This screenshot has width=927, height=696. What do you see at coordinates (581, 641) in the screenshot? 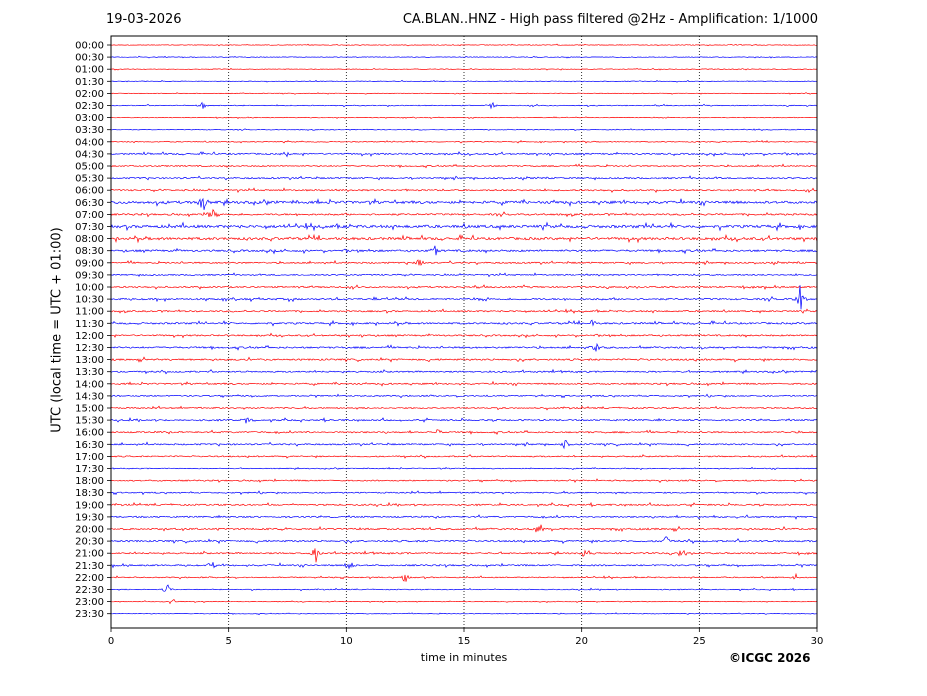
I see `x-tick-label: 20` at bounding box center [581, 641].